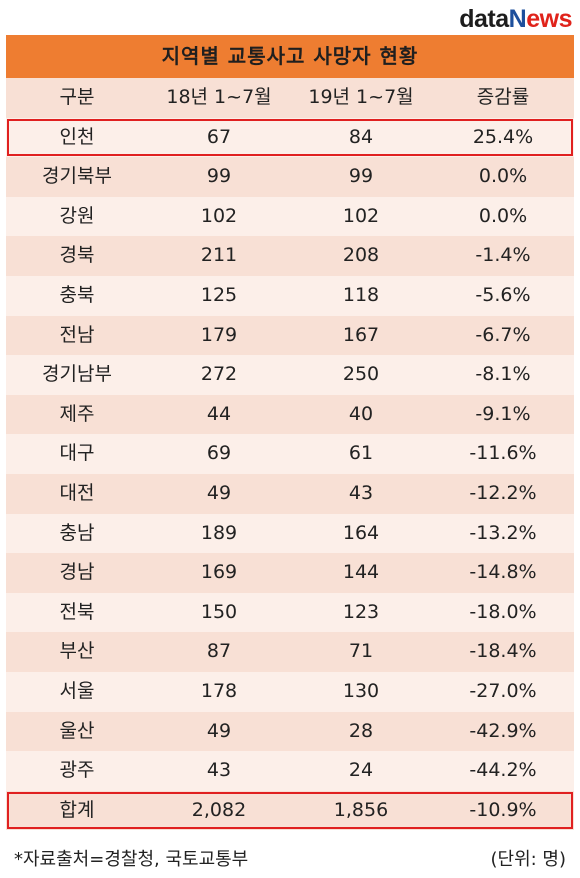  What do you see at coordinates (290, 612) in the screenshot?
I see `table-row: 전북 150 123 -18.0%` at bounding box center [290, 612].